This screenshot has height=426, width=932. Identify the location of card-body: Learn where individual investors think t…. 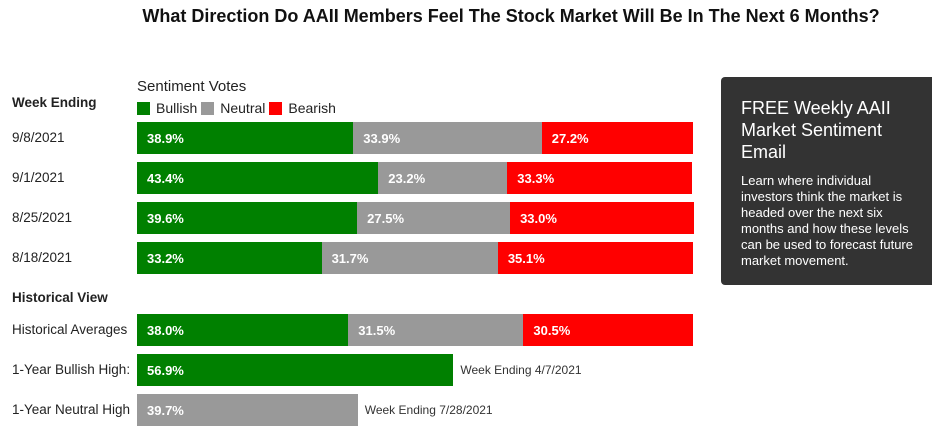
(827, 220).